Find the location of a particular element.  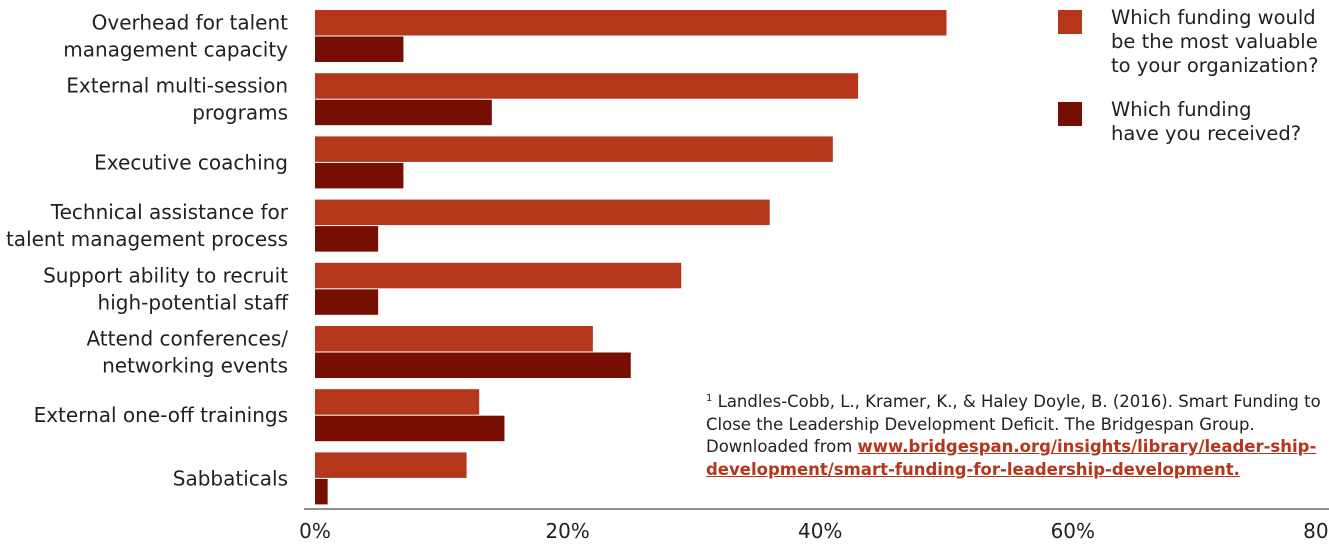

category-label-5: Attend conferences/networking events is located at coordinates (187, 352).